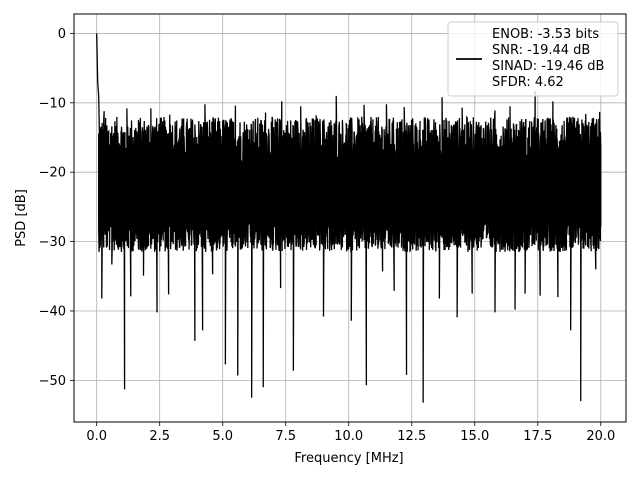  What do you see at coordinates (52, 103) in the screenshot?
I see `y-tick-label: −10` at bounding box center [52, 103].